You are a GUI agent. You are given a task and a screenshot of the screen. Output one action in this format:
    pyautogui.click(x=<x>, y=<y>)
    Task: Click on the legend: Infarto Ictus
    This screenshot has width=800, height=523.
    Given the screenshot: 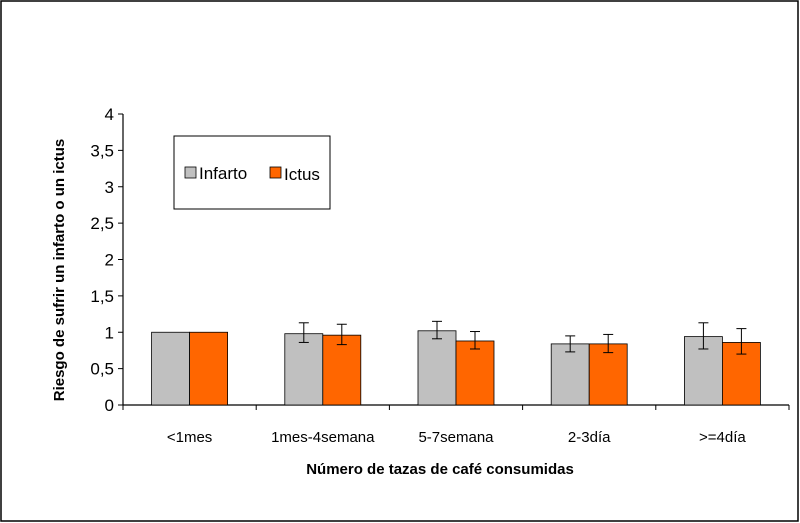 What is the action you would take?
    pyautogui.click(x=252, y=172)
    